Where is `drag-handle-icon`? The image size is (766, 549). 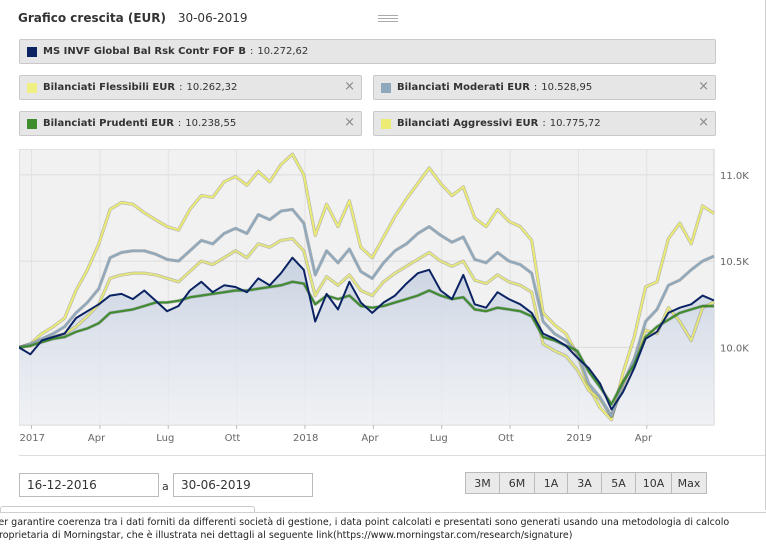 drag-handle-icon is located at coordinates (388, 18).